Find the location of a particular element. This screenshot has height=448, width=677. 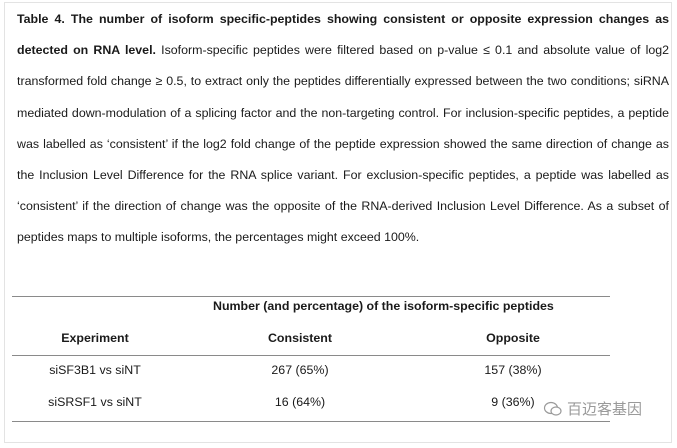

wechat-icon is located at coordinates (552, 408).